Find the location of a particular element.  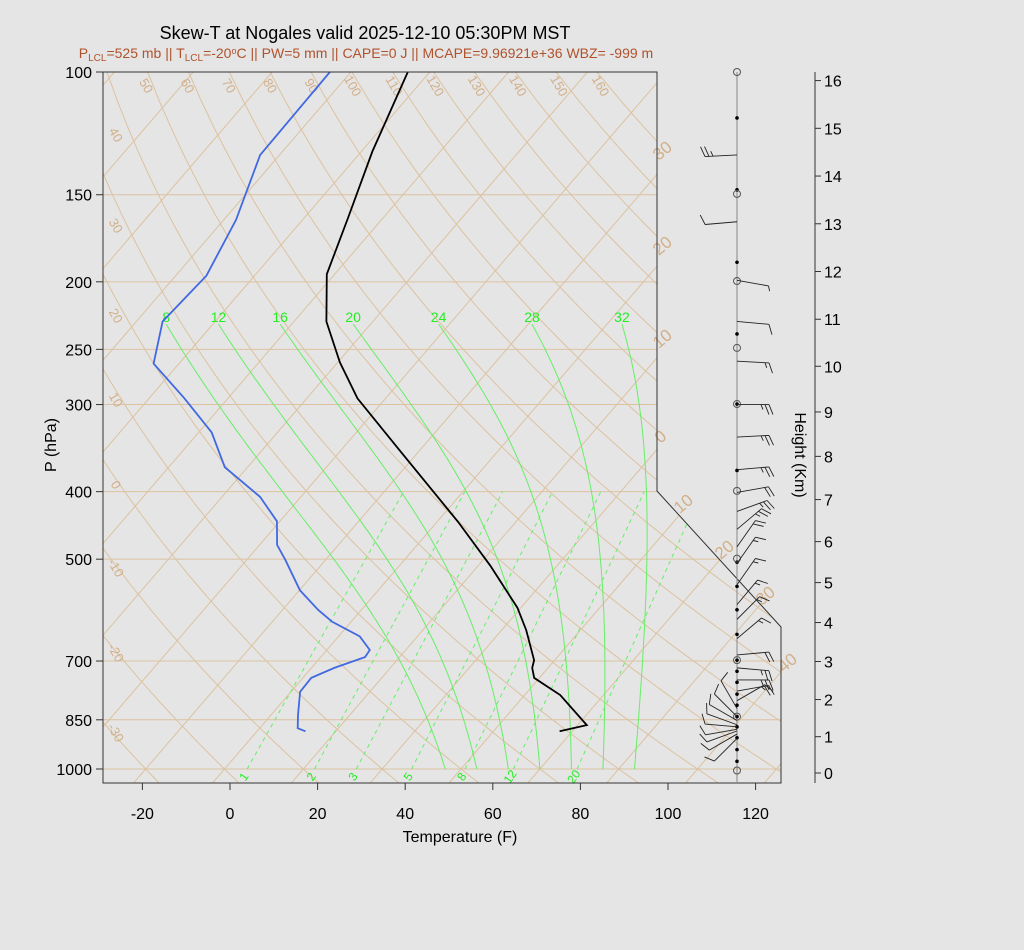

height-tick-label: 15 is located at coordinates (833, 129).